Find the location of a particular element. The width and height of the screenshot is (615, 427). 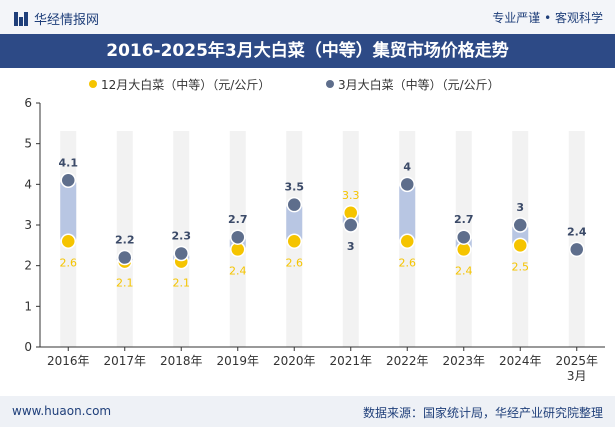

y-tick-label: 6 is located at coordinates (28, 103).